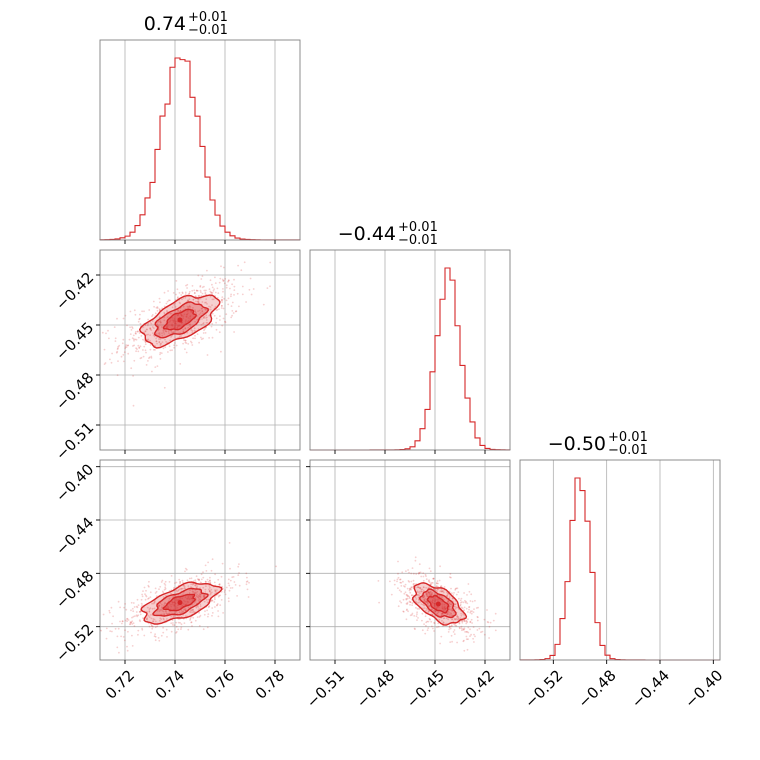 This screenshot has height=760, width=760. What do you see at coordinates (543, 688) in the screenshot?
I see `x-tick-label: −0.52` at bounding box center [543, 688].